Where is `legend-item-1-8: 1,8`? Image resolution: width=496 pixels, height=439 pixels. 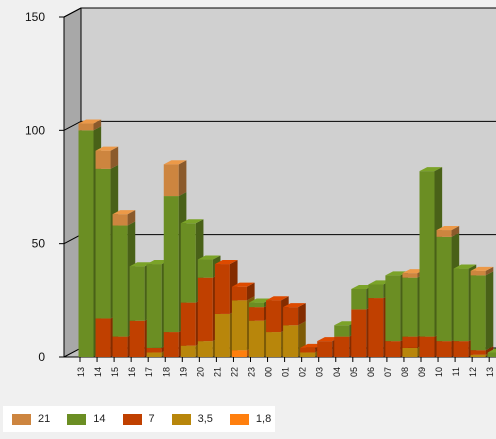 legend-item-1-8: 1,8 is located at coordinates (250, 419).